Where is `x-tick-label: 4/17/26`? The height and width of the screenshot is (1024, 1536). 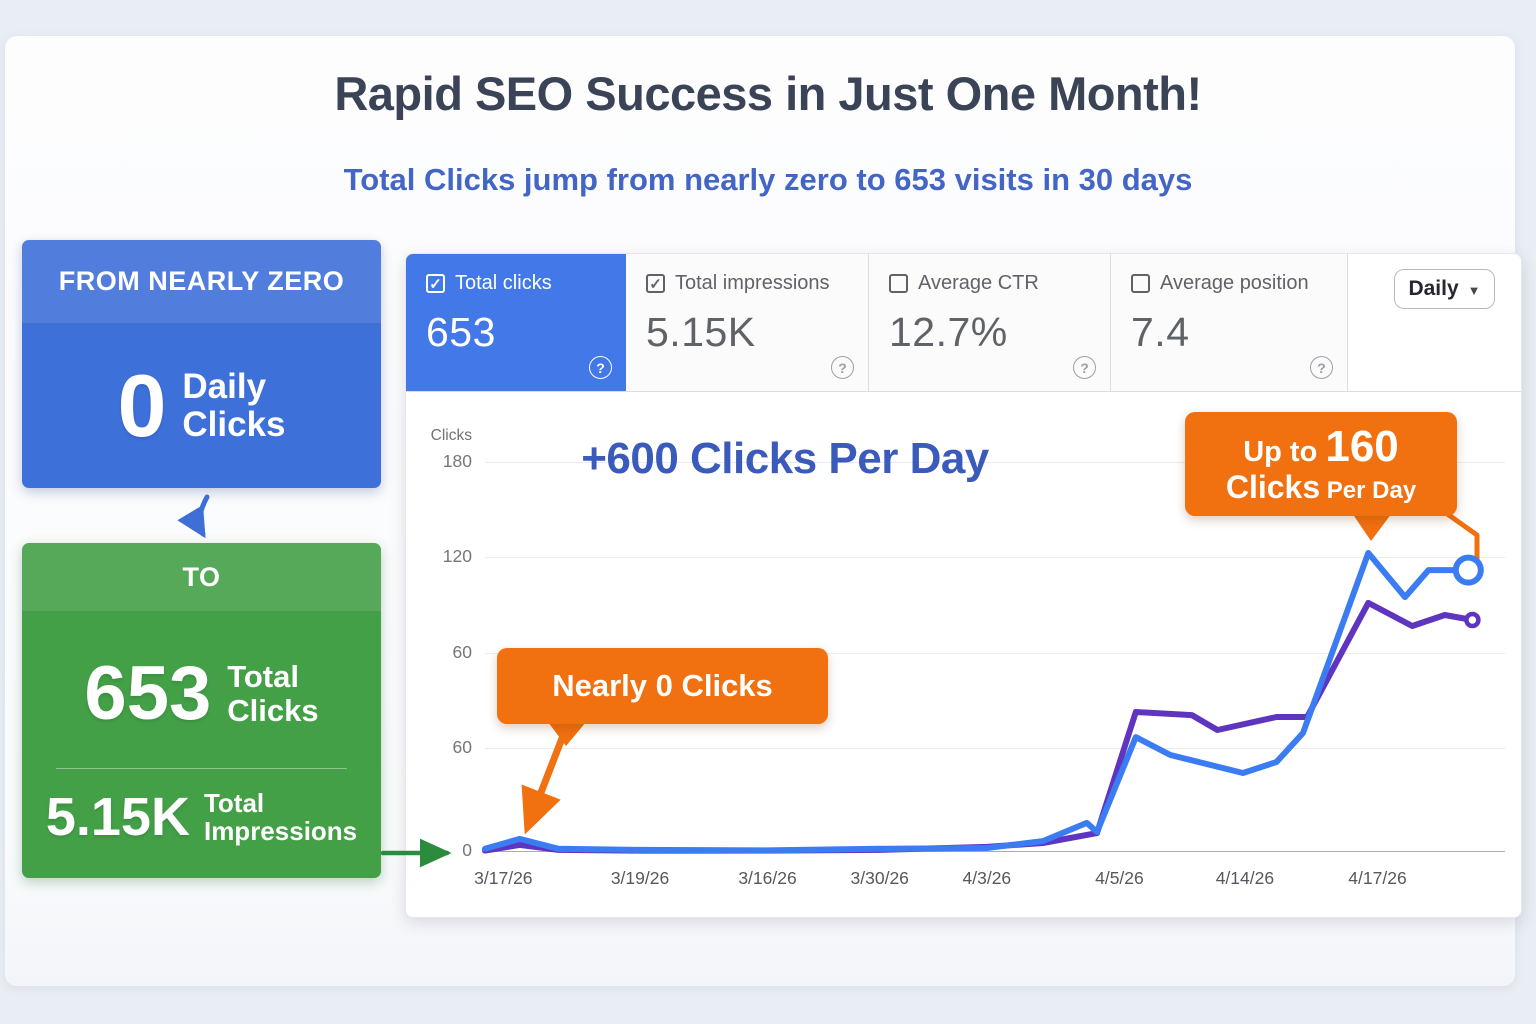
x-tick-label: 4/17/26 is located at coordinates (1377, 878).